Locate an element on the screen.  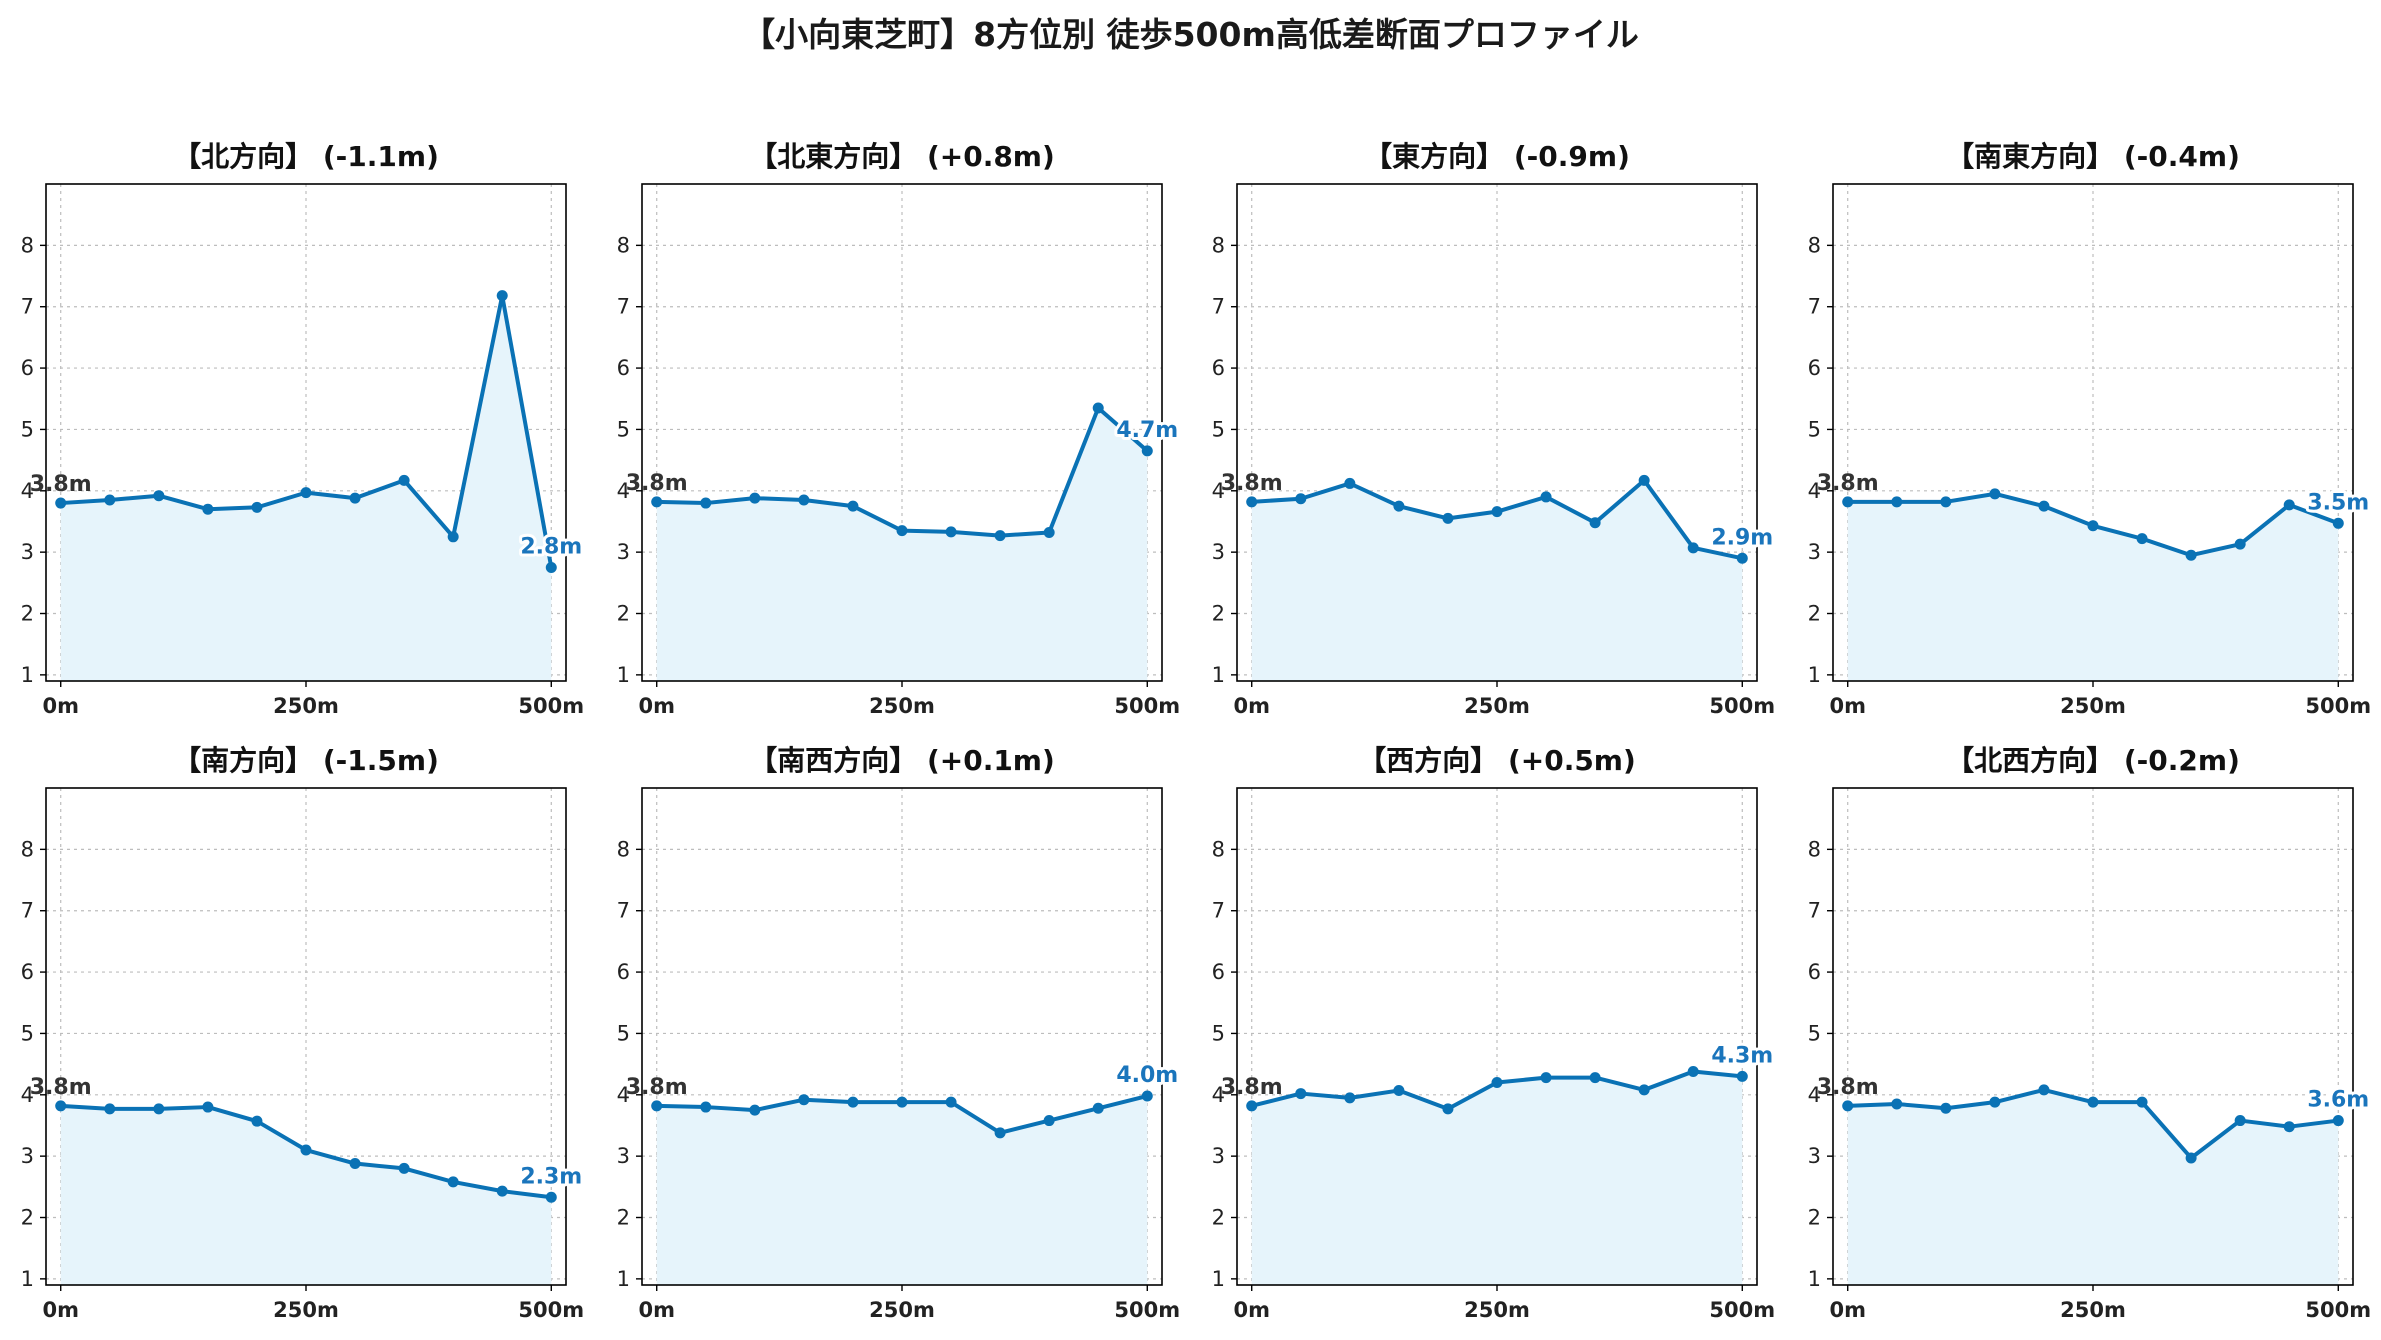
panel-title: 【南東方向】 (-0.4m) is located at coordinates (2093, 156).